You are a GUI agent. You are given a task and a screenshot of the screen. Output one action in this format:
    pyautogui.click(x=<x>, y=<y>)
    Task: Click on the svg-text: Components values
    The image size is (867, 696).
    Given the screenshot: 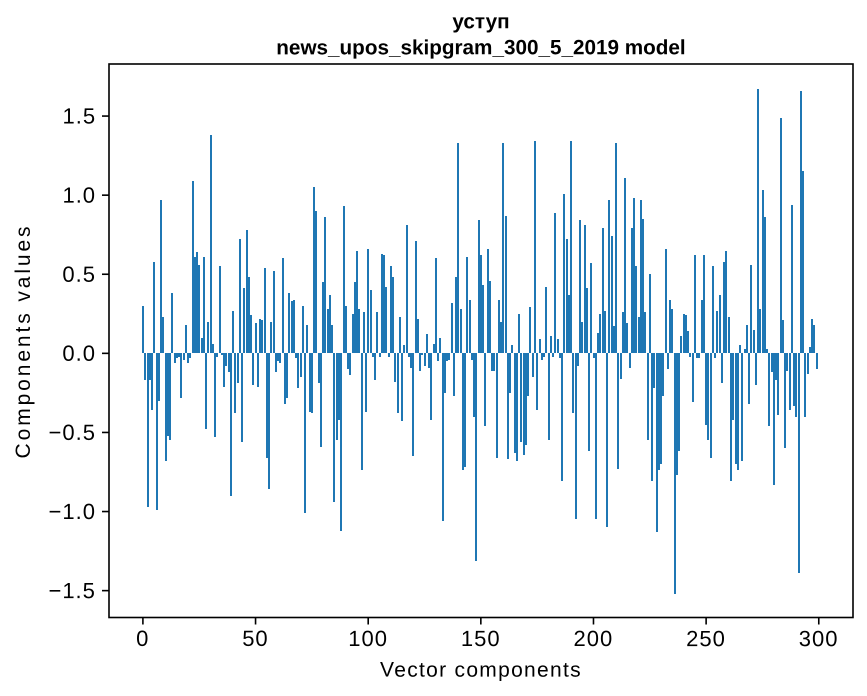 What is the action you would take?
    pyautogui.click(x=23, y=341)
    